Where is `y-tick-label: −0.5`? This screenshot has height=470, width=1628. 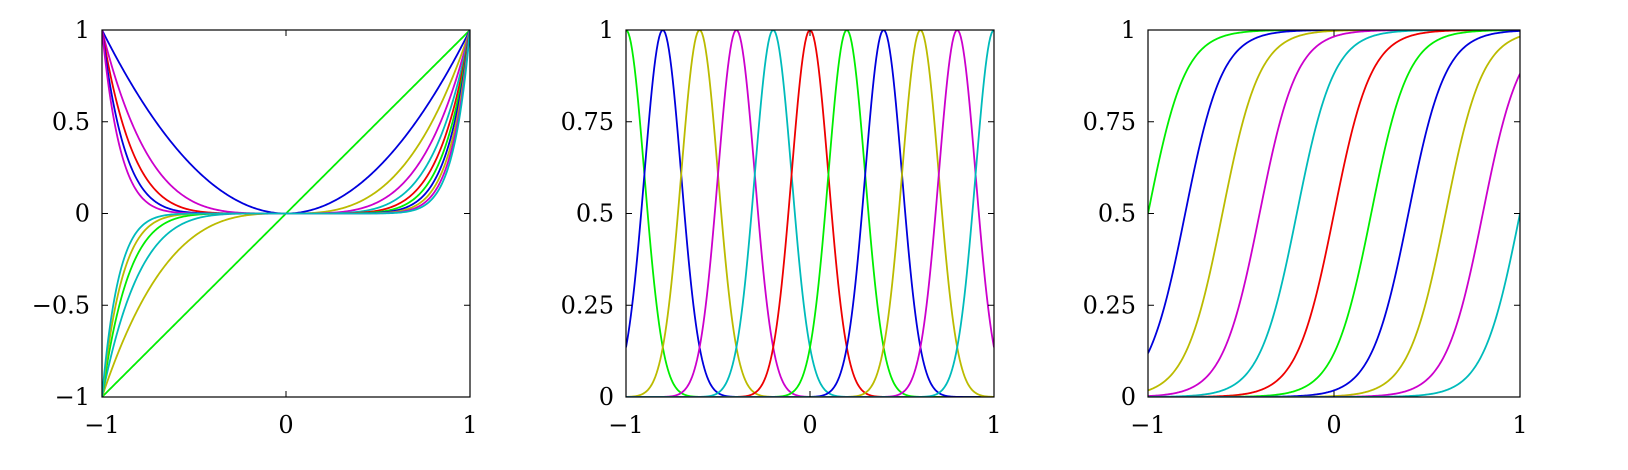
y-tick-label: −0.5 is located at coordinates (61, 305).